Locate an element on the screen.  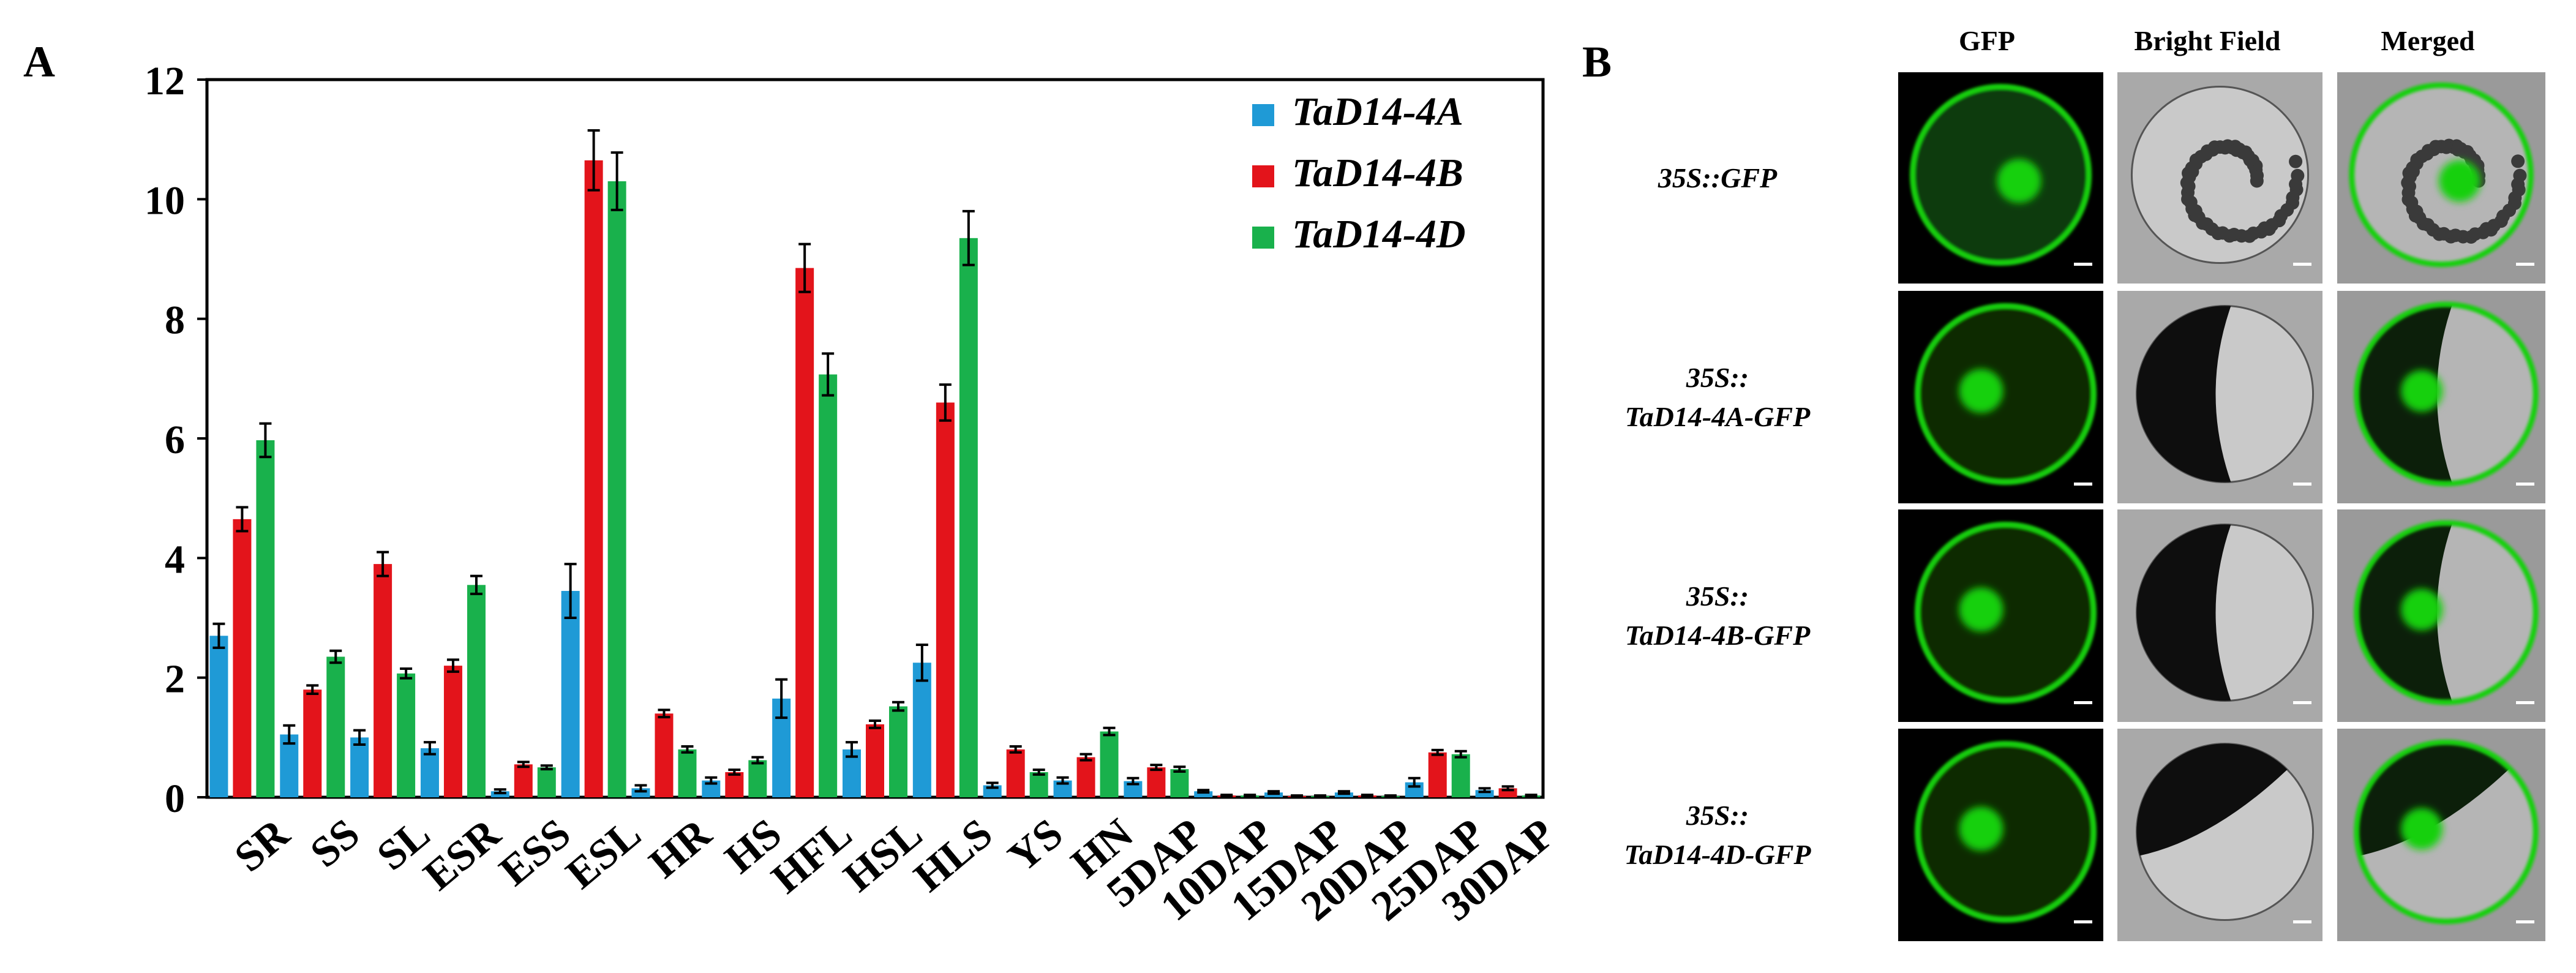
bar-TaD14-4D-HR is located at coordinates (688, 773).